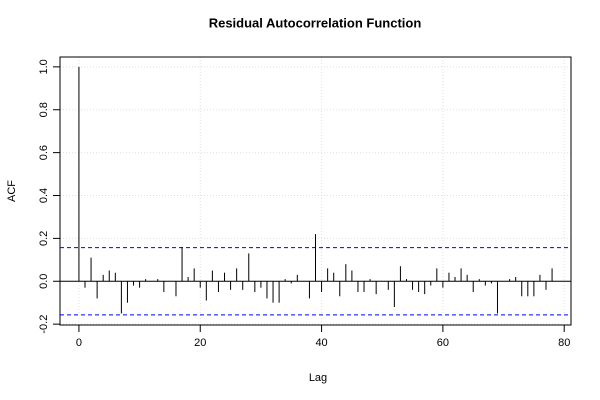 This screenshot has height=400, width=600. Describe the element at coordinates (564, 343) in the screenshot. I see `x-tick-label: 80` at that location.